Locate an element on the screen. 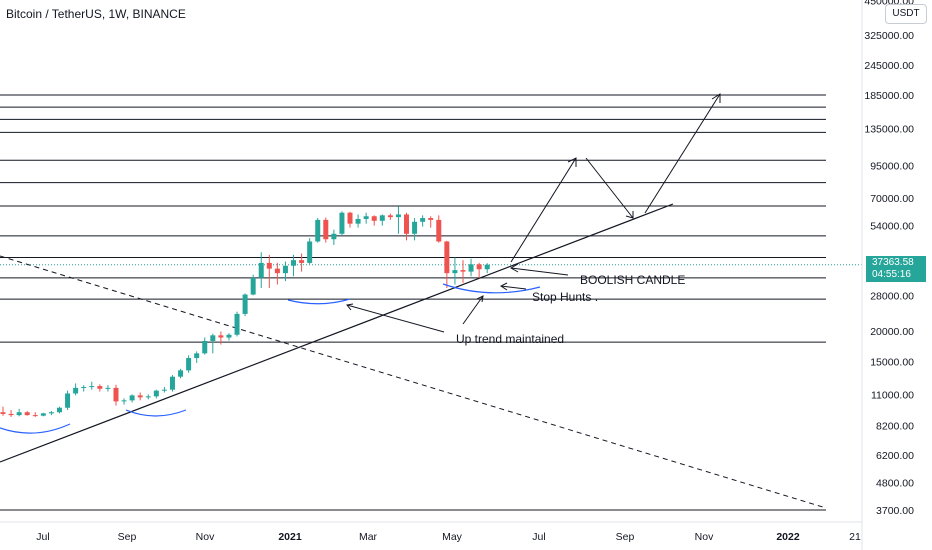 This screenshot has height=550, width=932. x-tick-label: Nov is located at coordinates (704, 537).